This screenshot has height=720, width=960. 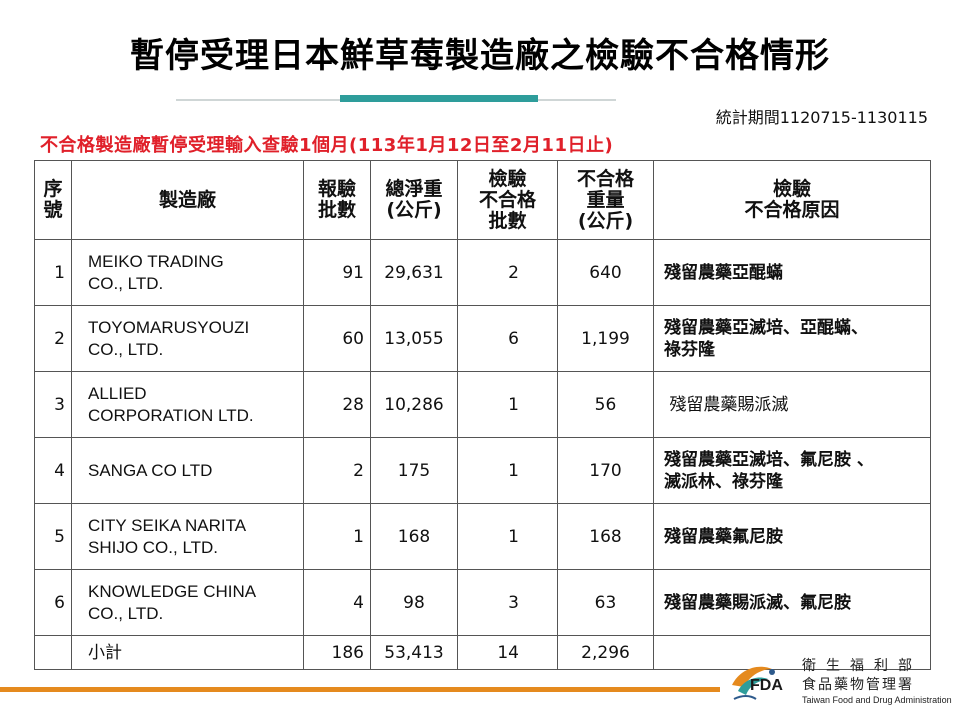 I want to click on header-manufacturer: 製造廠, so click(x=187, y=200).